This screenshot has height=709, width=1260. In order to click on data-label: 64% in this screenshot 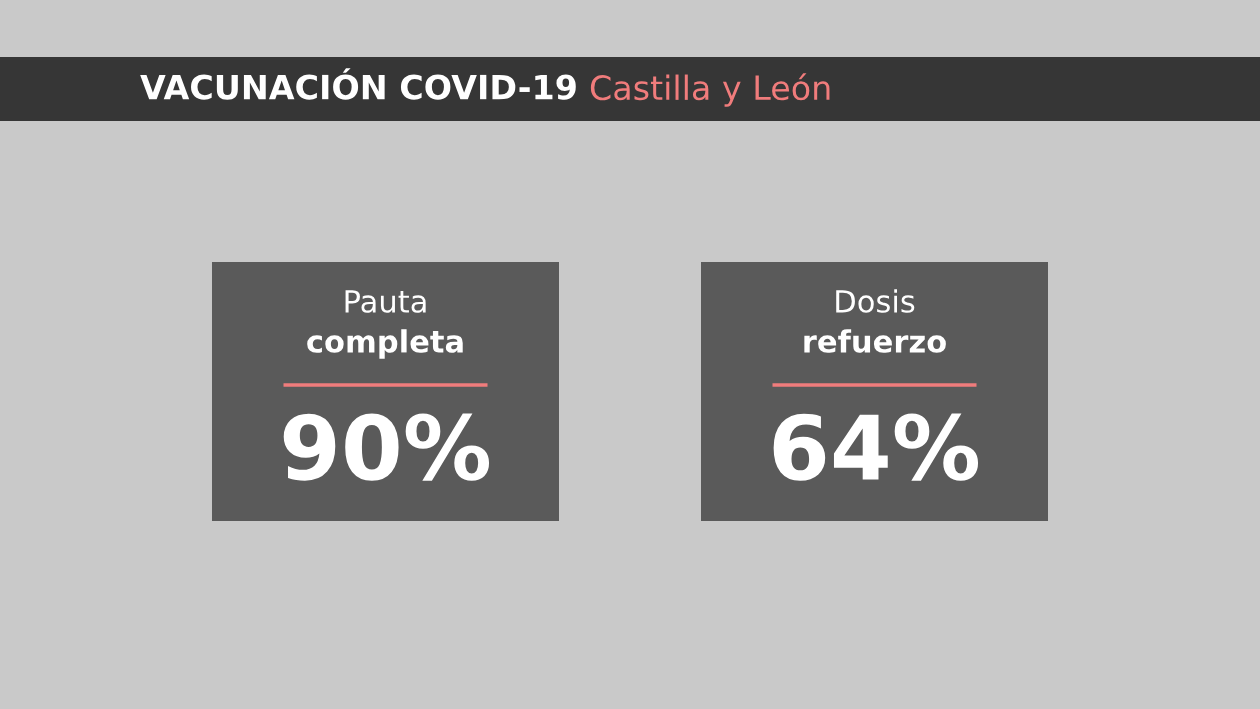, I will do `click(876, 447)`.